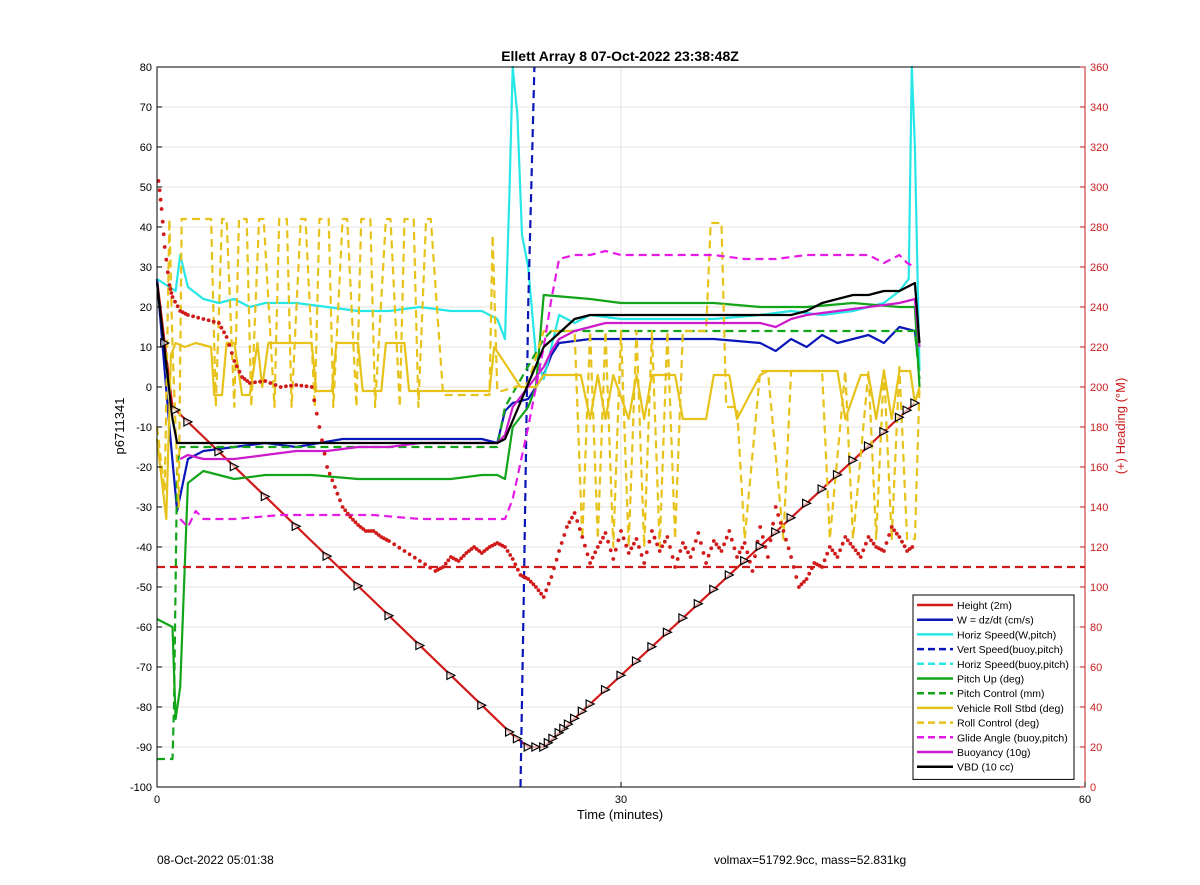  What do you see at coordinates (215, 860) in the screenshot?
I see `footer-timestamp: 08-Oct-2022 05:01:38` at bounding box center [215, 860].